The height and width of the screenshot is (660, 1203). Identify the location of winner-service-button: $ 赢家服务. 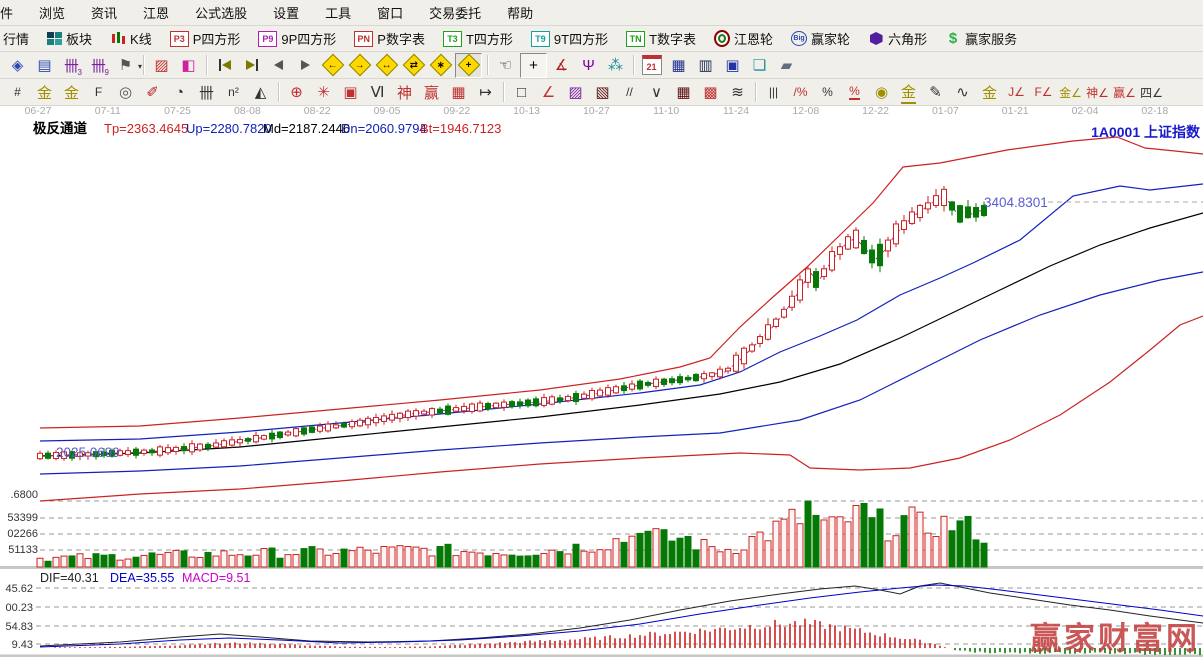
(981, 39).